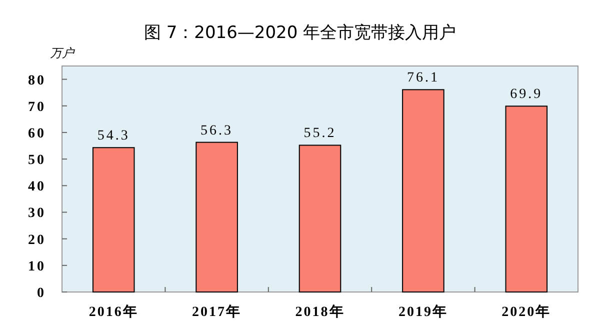  I want to click on data-label: 76.1, so click(423, 78).